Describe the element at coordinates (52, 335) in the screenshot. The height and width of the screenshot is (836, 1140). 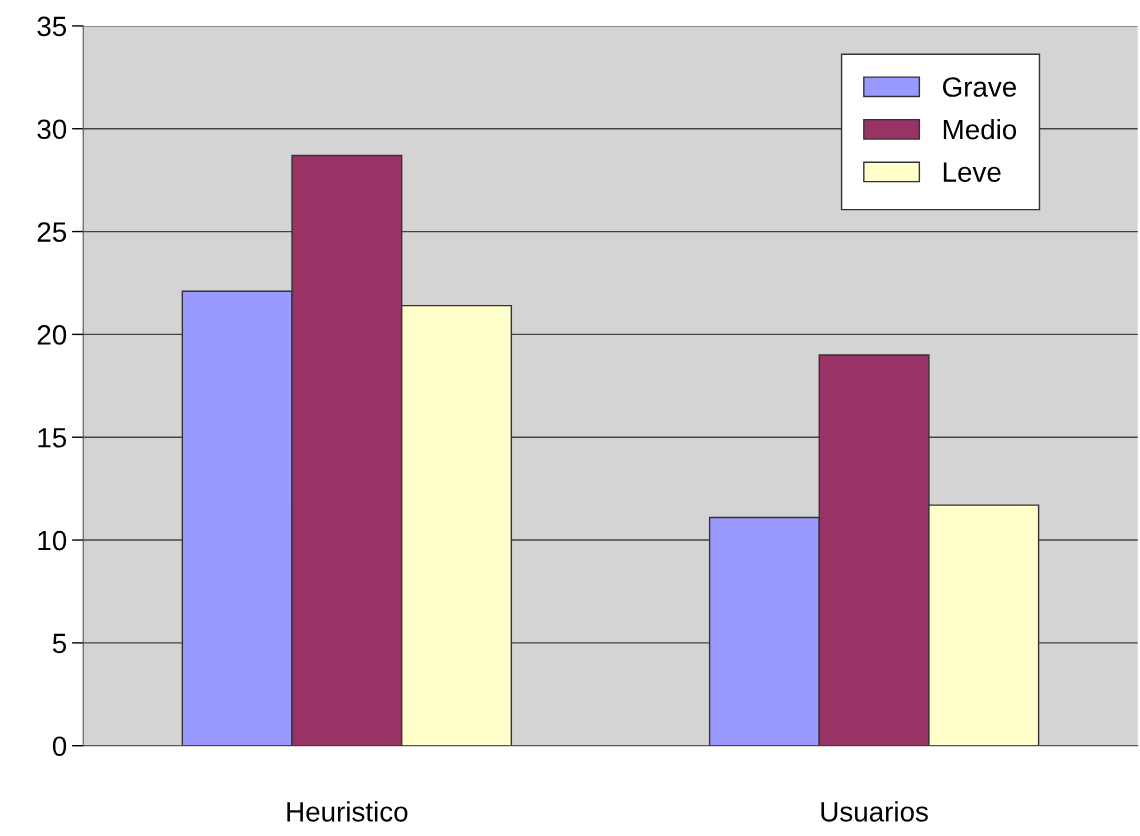
I see `y-tick-label: 20` at that location.